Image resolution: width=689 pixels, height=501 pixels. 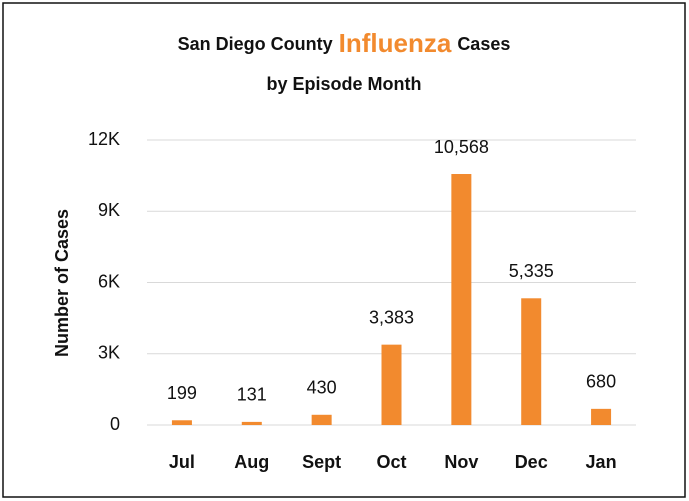 I want to click on y-tick-label: 6K, so click(x=109, y=281).